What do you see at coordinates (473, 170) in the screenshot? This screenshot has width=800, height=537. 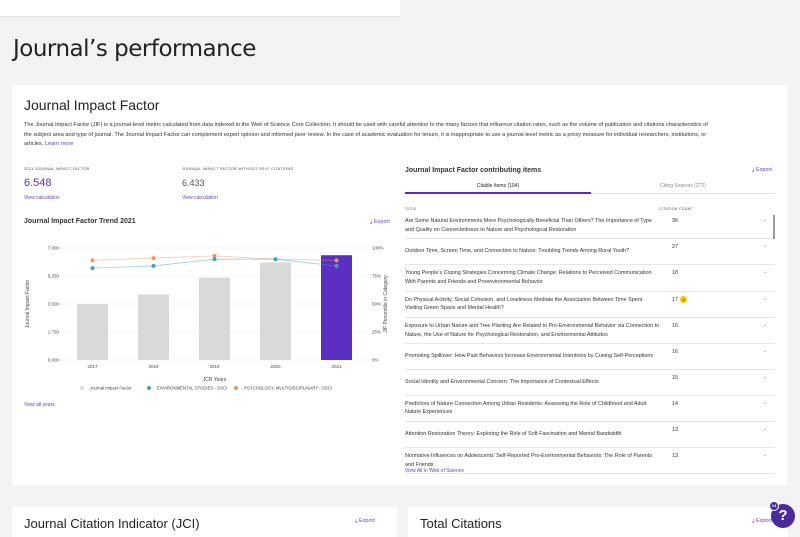 I see `contrib-title: Journal Impact Factor contributing items` at bounding box center [473, 170].